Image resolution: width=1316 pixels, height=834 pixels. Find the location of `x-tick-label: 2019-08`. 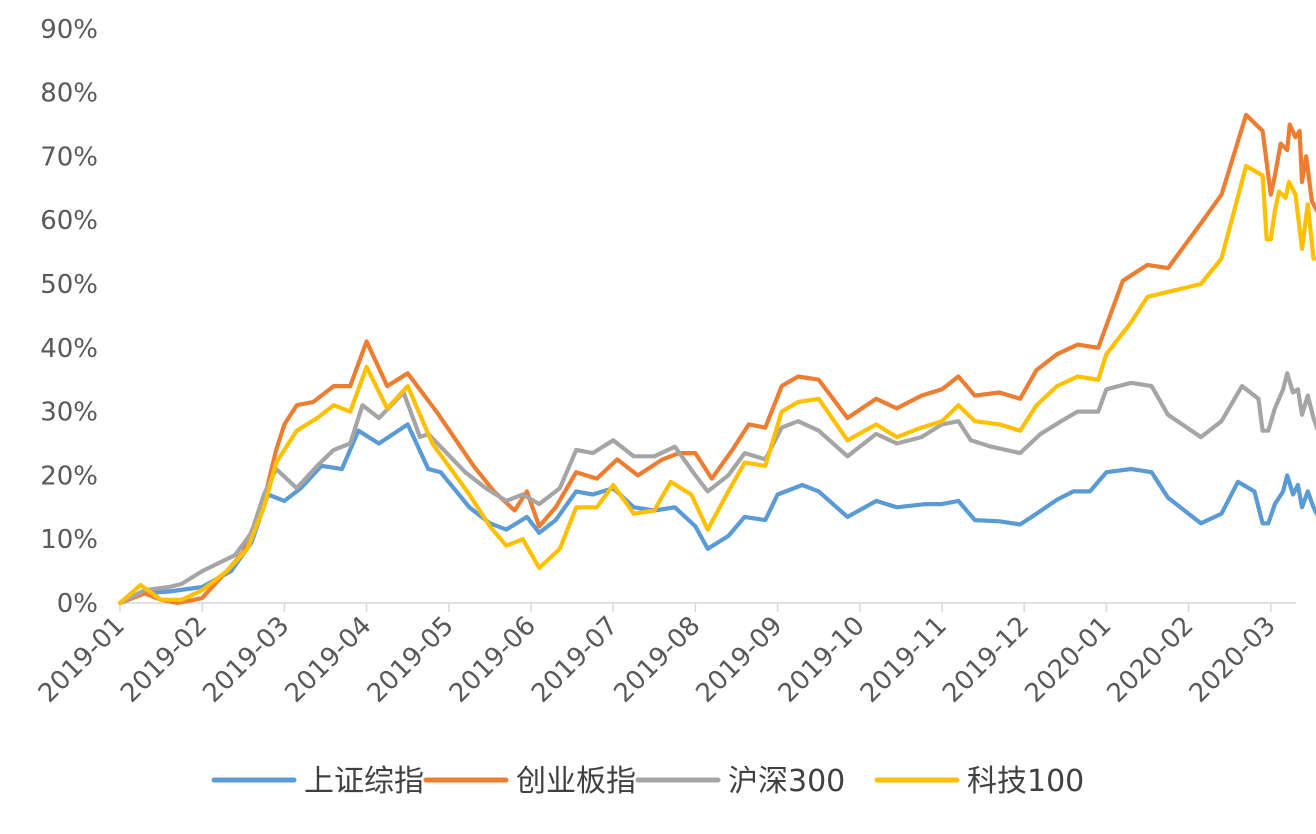

x-tick-label: 2019-08 is located at coordinates (657, 660).